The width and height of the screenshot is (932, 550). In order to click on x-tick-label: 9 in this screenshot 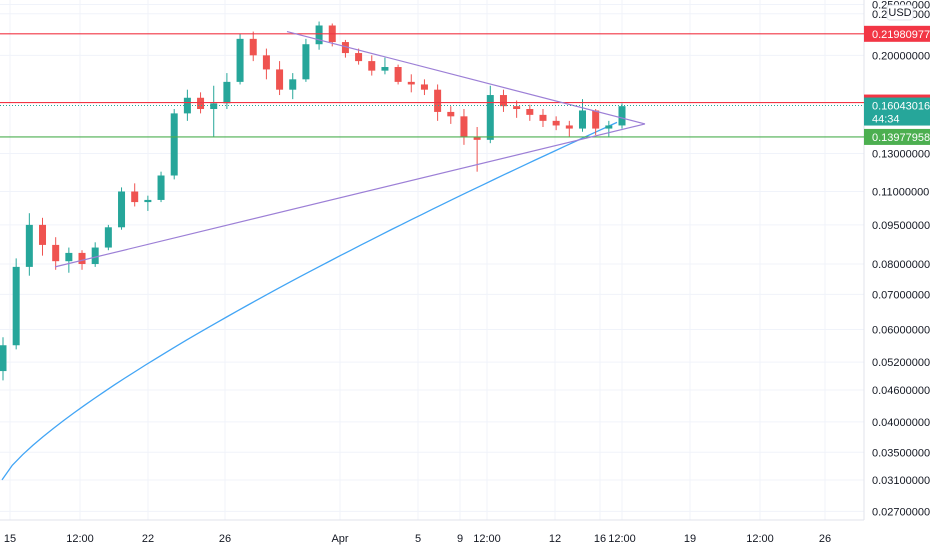, I will do `click(460, 539)`.